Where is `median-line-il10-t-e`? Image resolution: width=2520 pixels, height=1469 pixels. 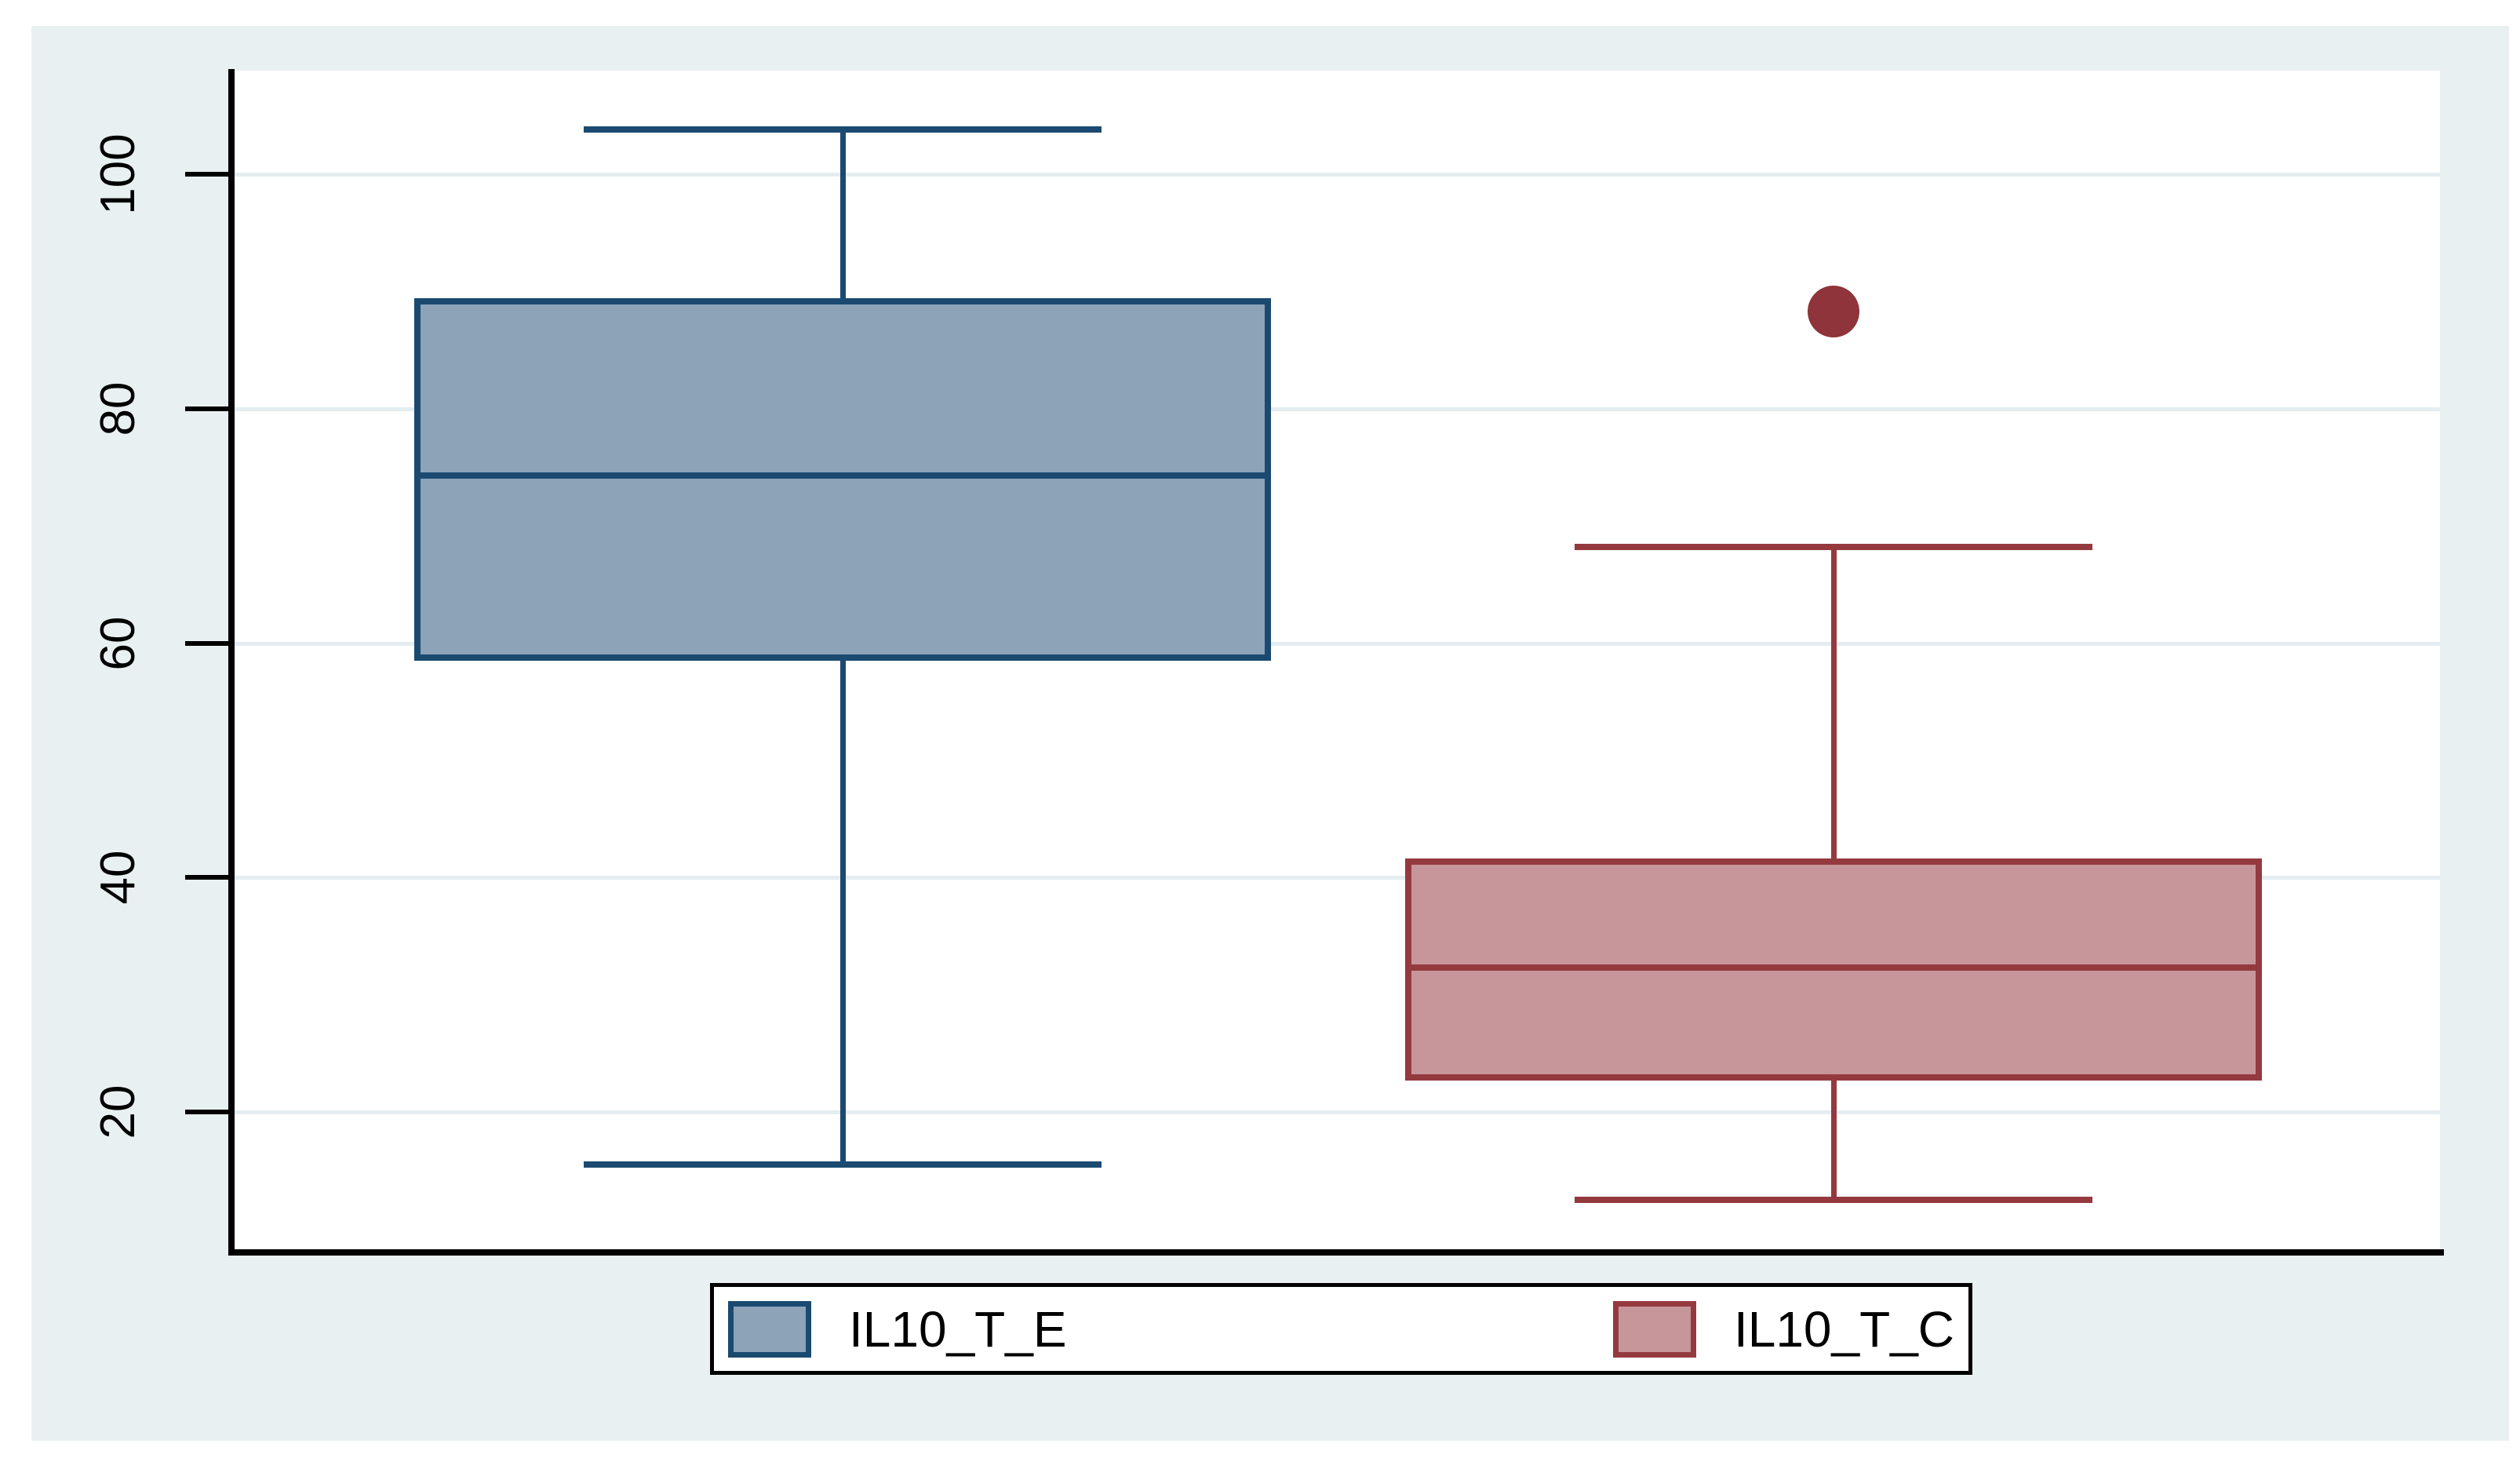 median-line-il10-t-e is located at coordinates (842, 475).